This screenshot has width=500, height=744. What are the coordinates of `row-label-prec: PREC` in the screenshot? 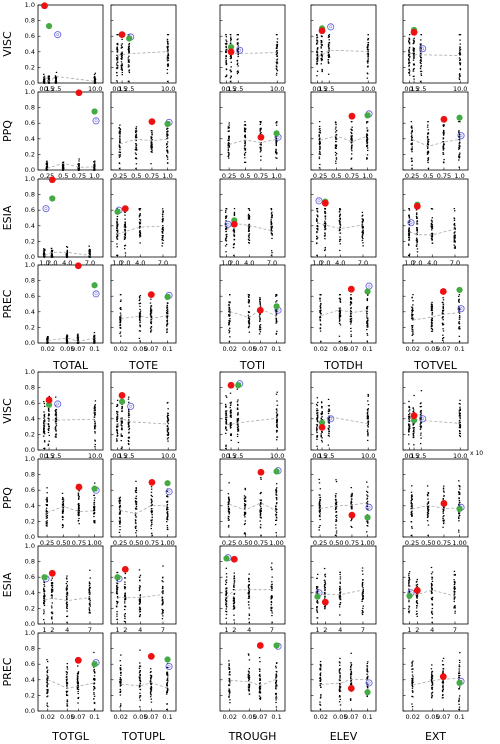 It's located at (7, 303).